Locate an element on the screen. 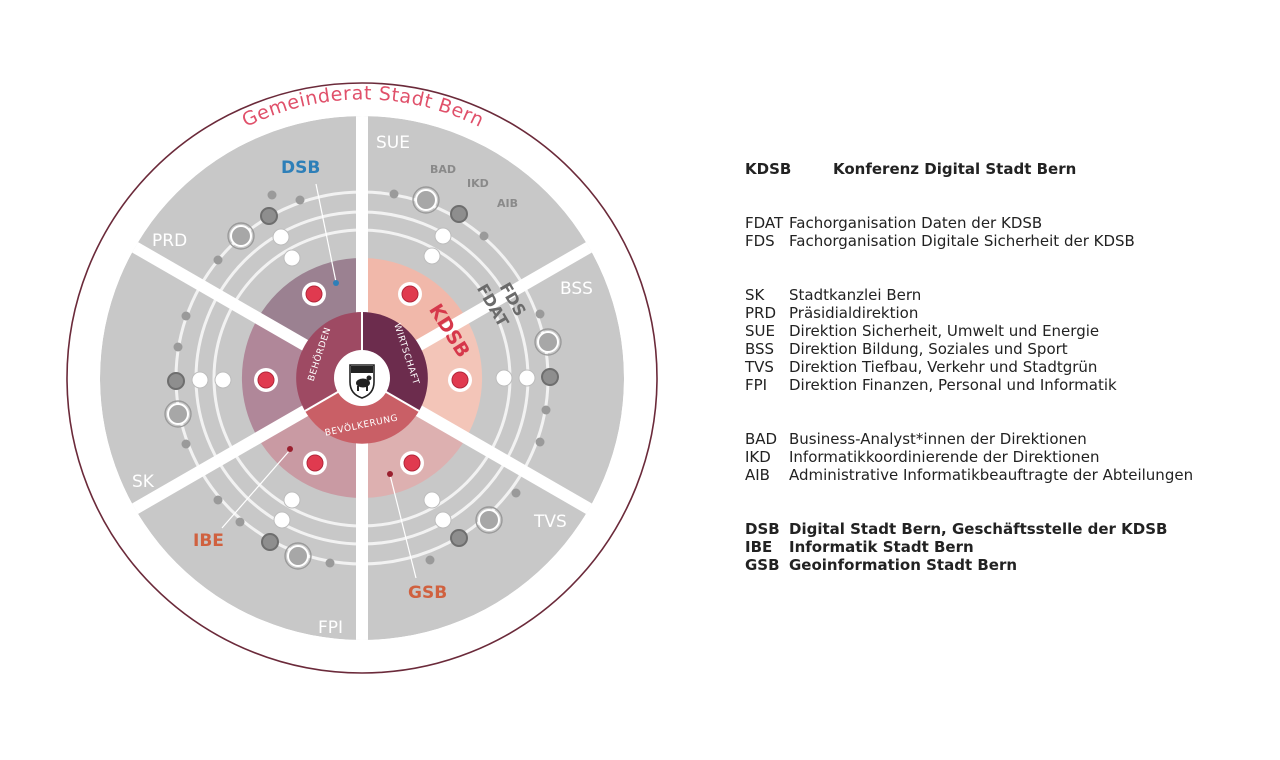 This screenshot has height=760, width=1280. legend-abbr: GSB is located at coordinates (762, 565).